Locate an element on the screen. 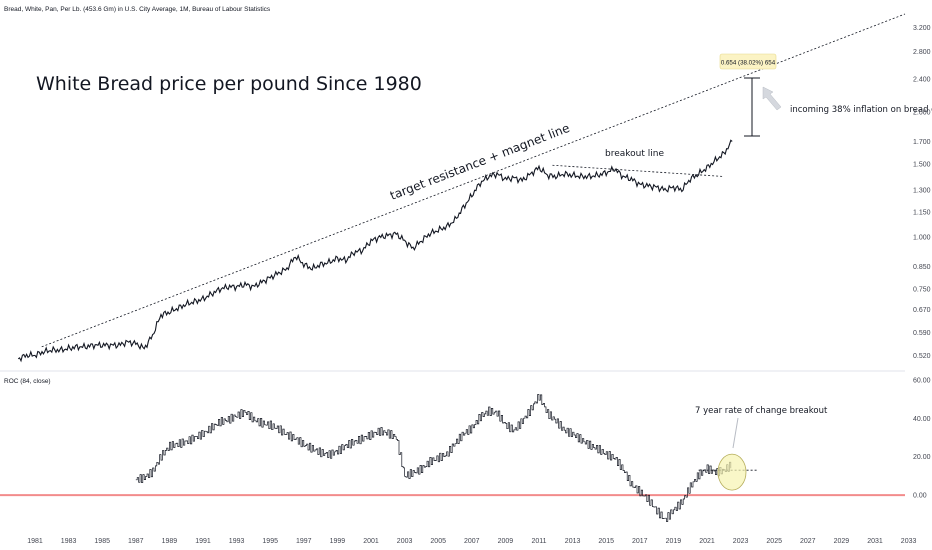 The width and height of the screenshot is (932, 550). price-tick-label: 0.590 is located at coordinates (922, 333).